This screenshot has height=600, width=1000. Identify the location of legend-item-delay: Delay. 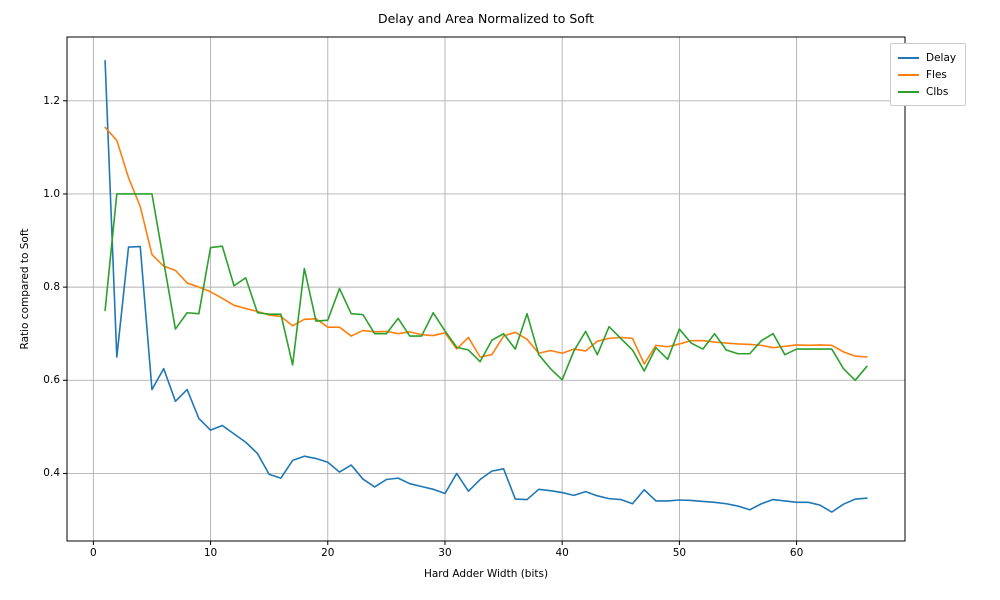
(927, 57).